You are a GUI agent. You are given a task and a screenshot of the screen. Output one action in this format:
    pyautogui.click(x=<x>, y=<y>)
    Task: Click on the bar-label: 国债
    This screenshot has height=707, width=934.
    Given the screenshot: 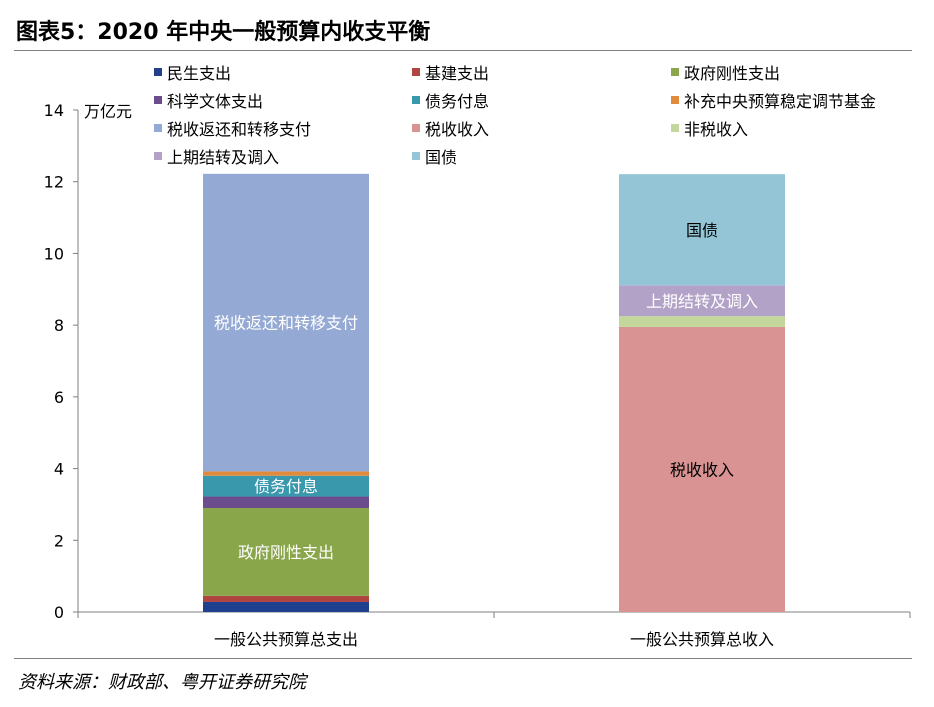 What is the action you would take?
    pyautogui.click(x=702, y=230)
    